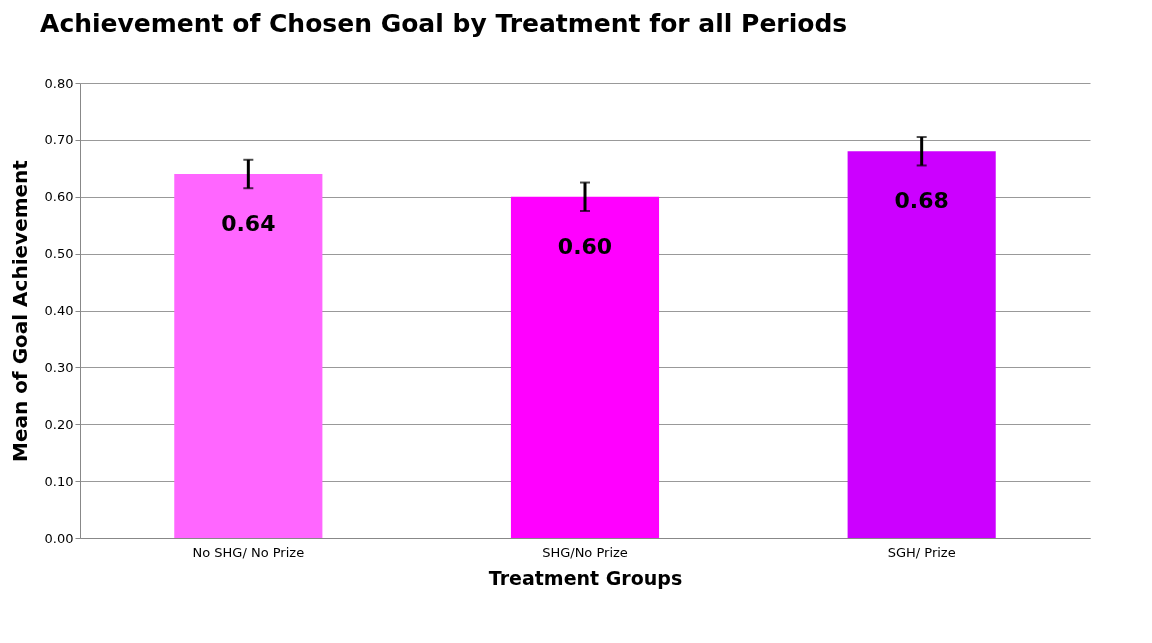 The image size is (1152, 643). What do you see at coordinates (59, 197) in the screenshot?
I see `y-tick-label: 0.60` at bounding box center [59, 197].